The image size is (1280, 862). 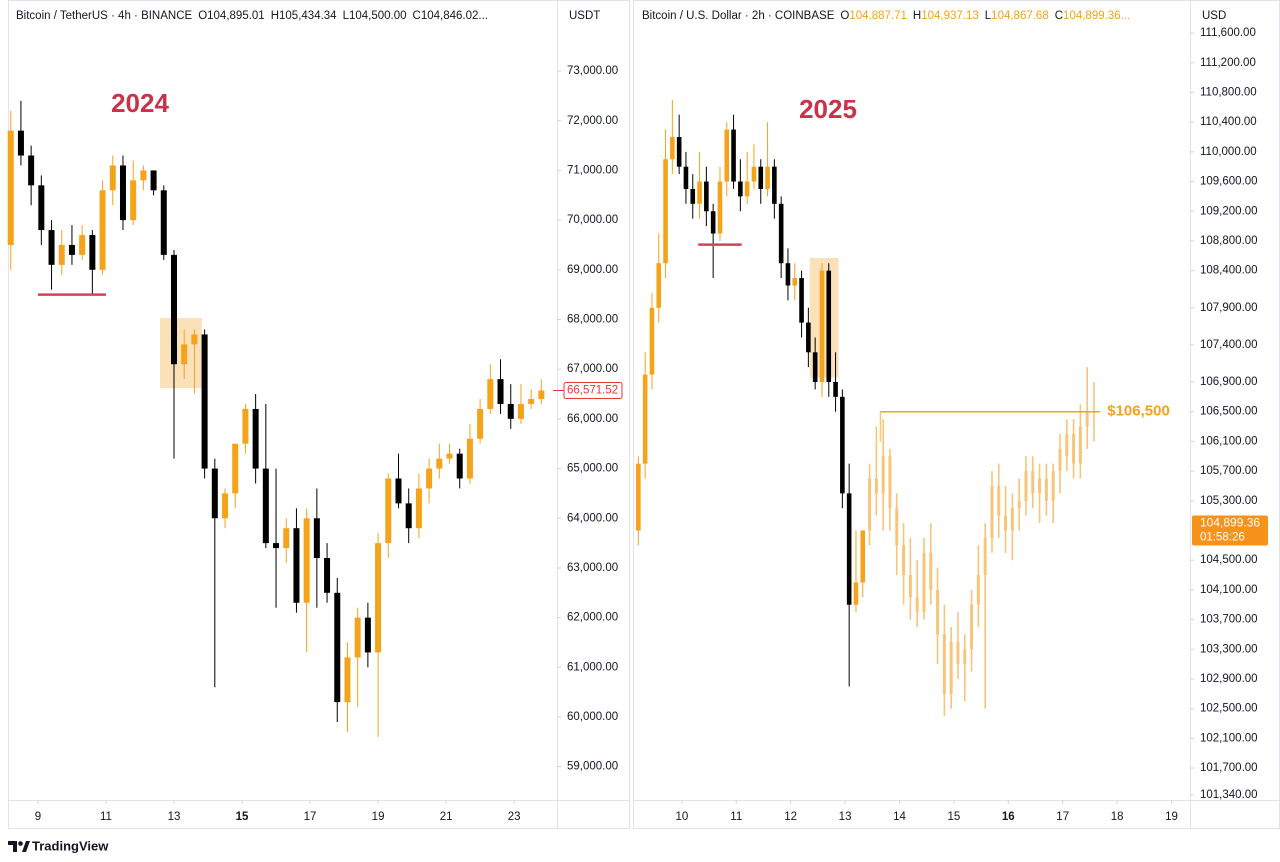 What do you see at coordinates (592, 121) in the screenshot?
I see `y-tick-label: 72,000.00` at bounding box center [592, 121].